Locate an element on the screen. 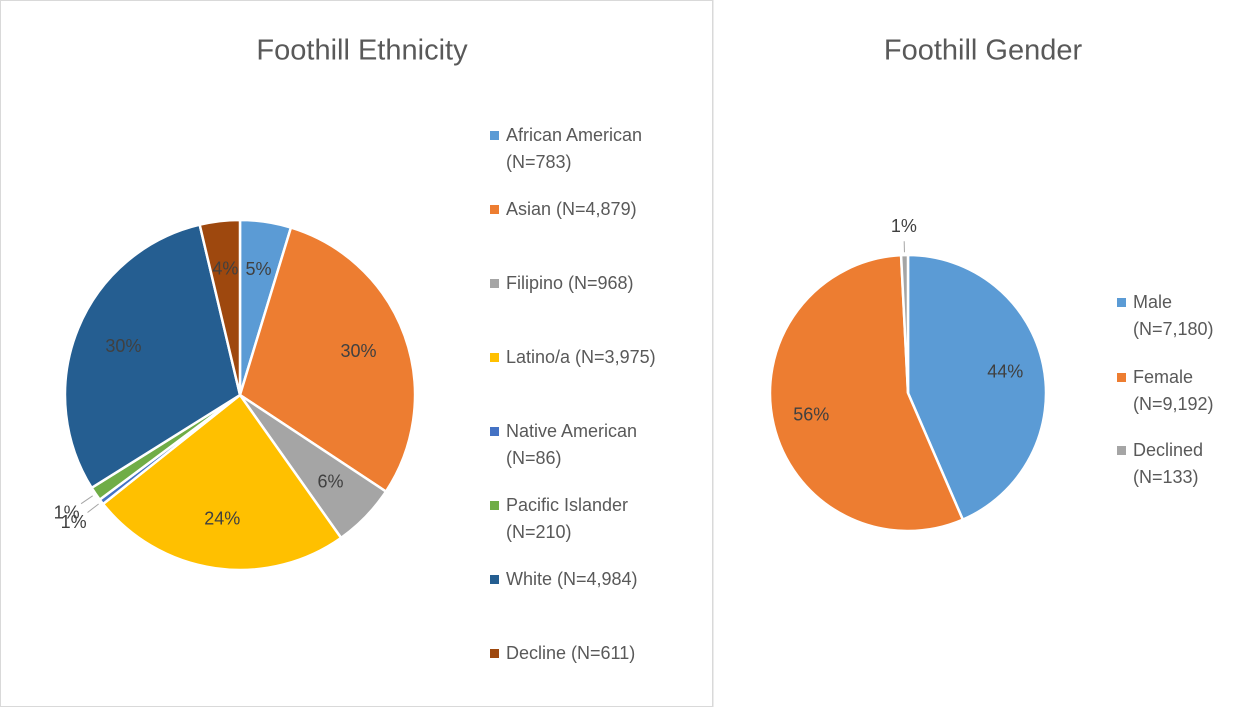 This screenshot has width=1253, height=707. legend-item: Native American (N=86) is located at coordinates (590, 445).